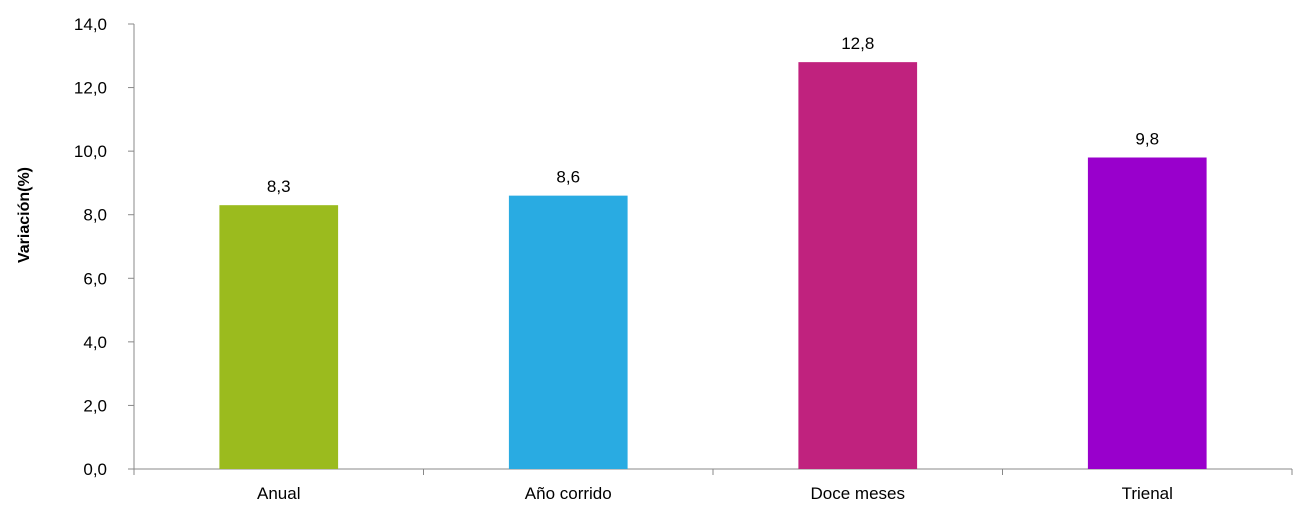  I want to click on bar-value-label: 12,8, so click(857, 43).